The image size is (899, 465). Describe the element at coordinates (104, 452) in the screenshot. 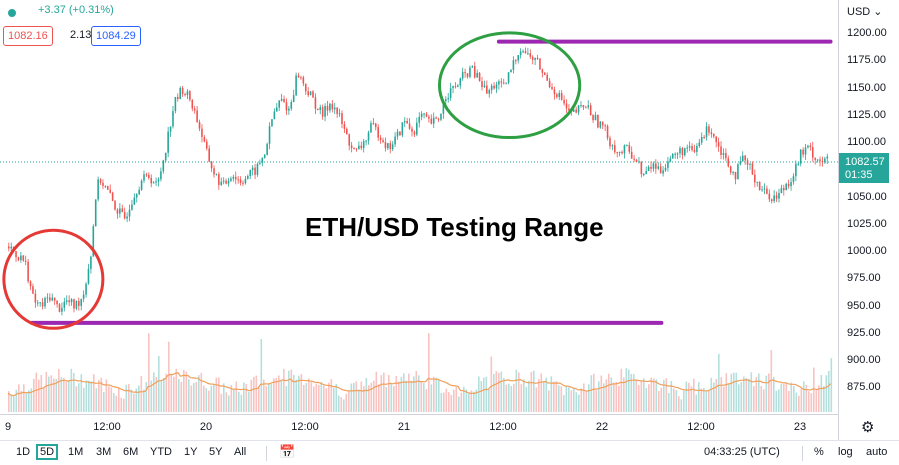

I see `range-button-3m: 3M` at that location.